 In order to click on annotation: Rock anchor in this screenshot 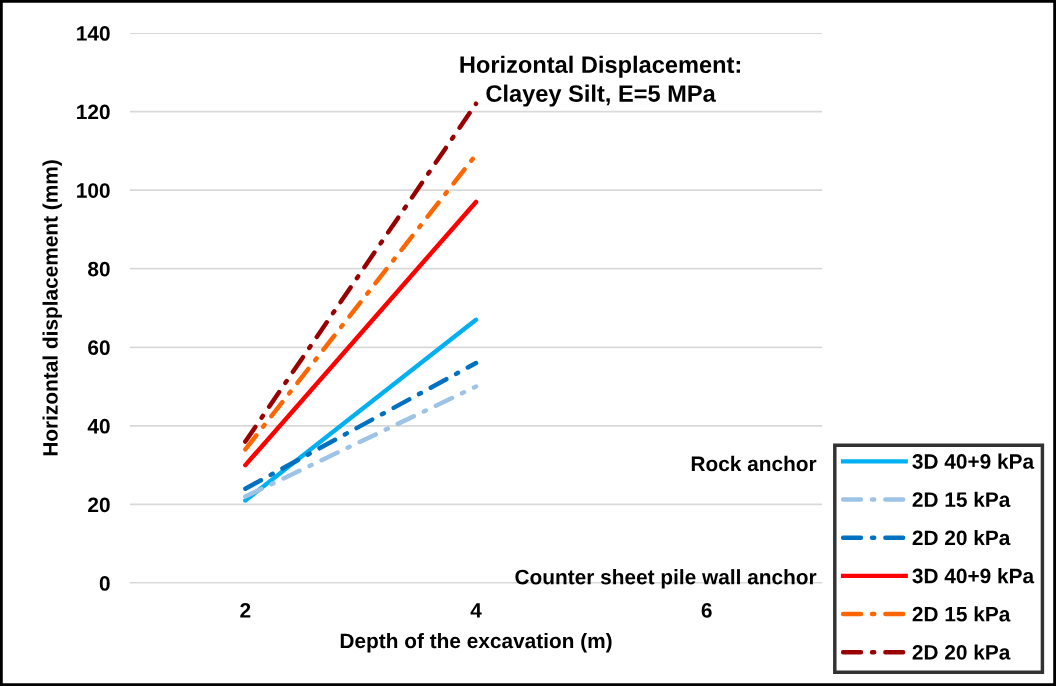, I will do `click(754, 463)`.